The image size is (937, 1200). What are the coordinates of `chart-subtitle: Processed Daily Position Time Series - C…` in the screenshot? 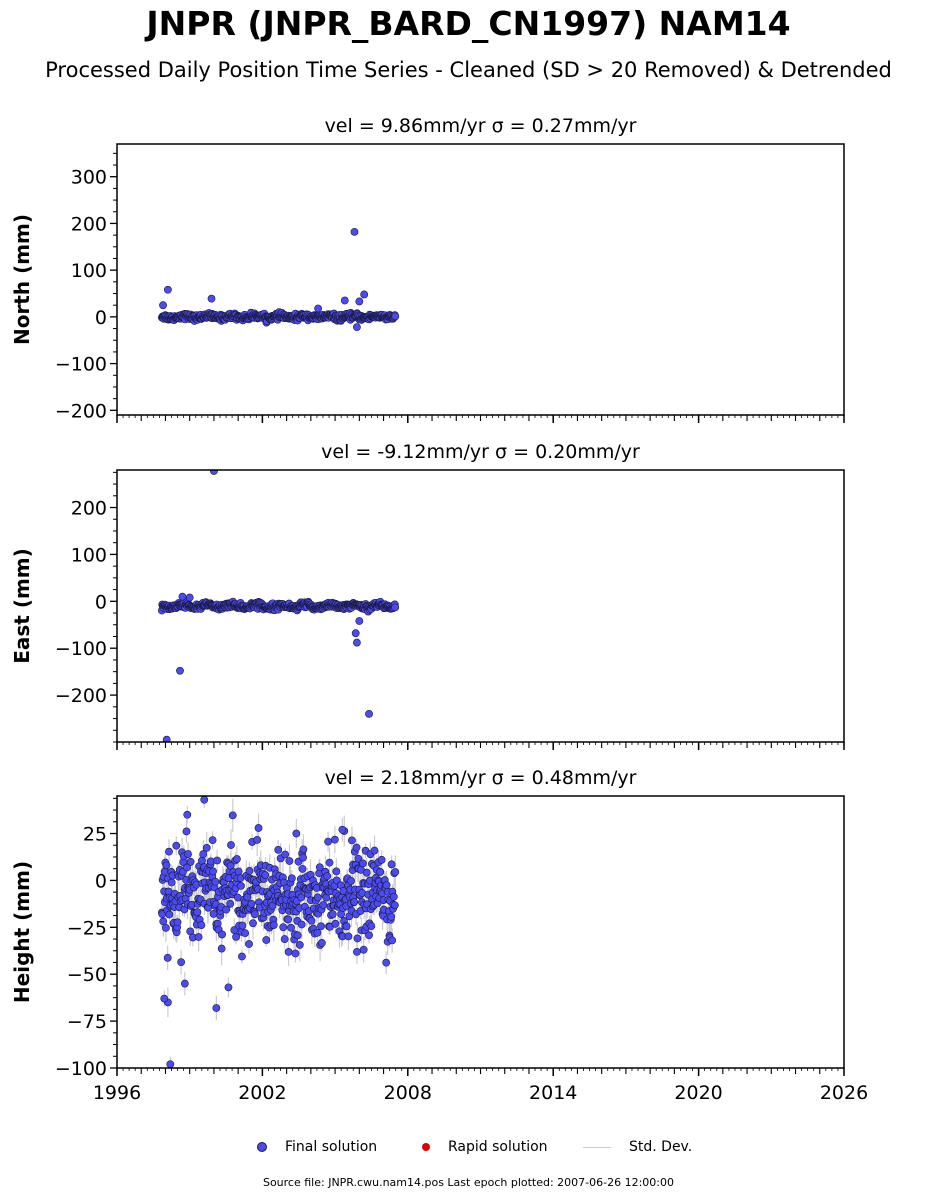 It's located at (468, 70).